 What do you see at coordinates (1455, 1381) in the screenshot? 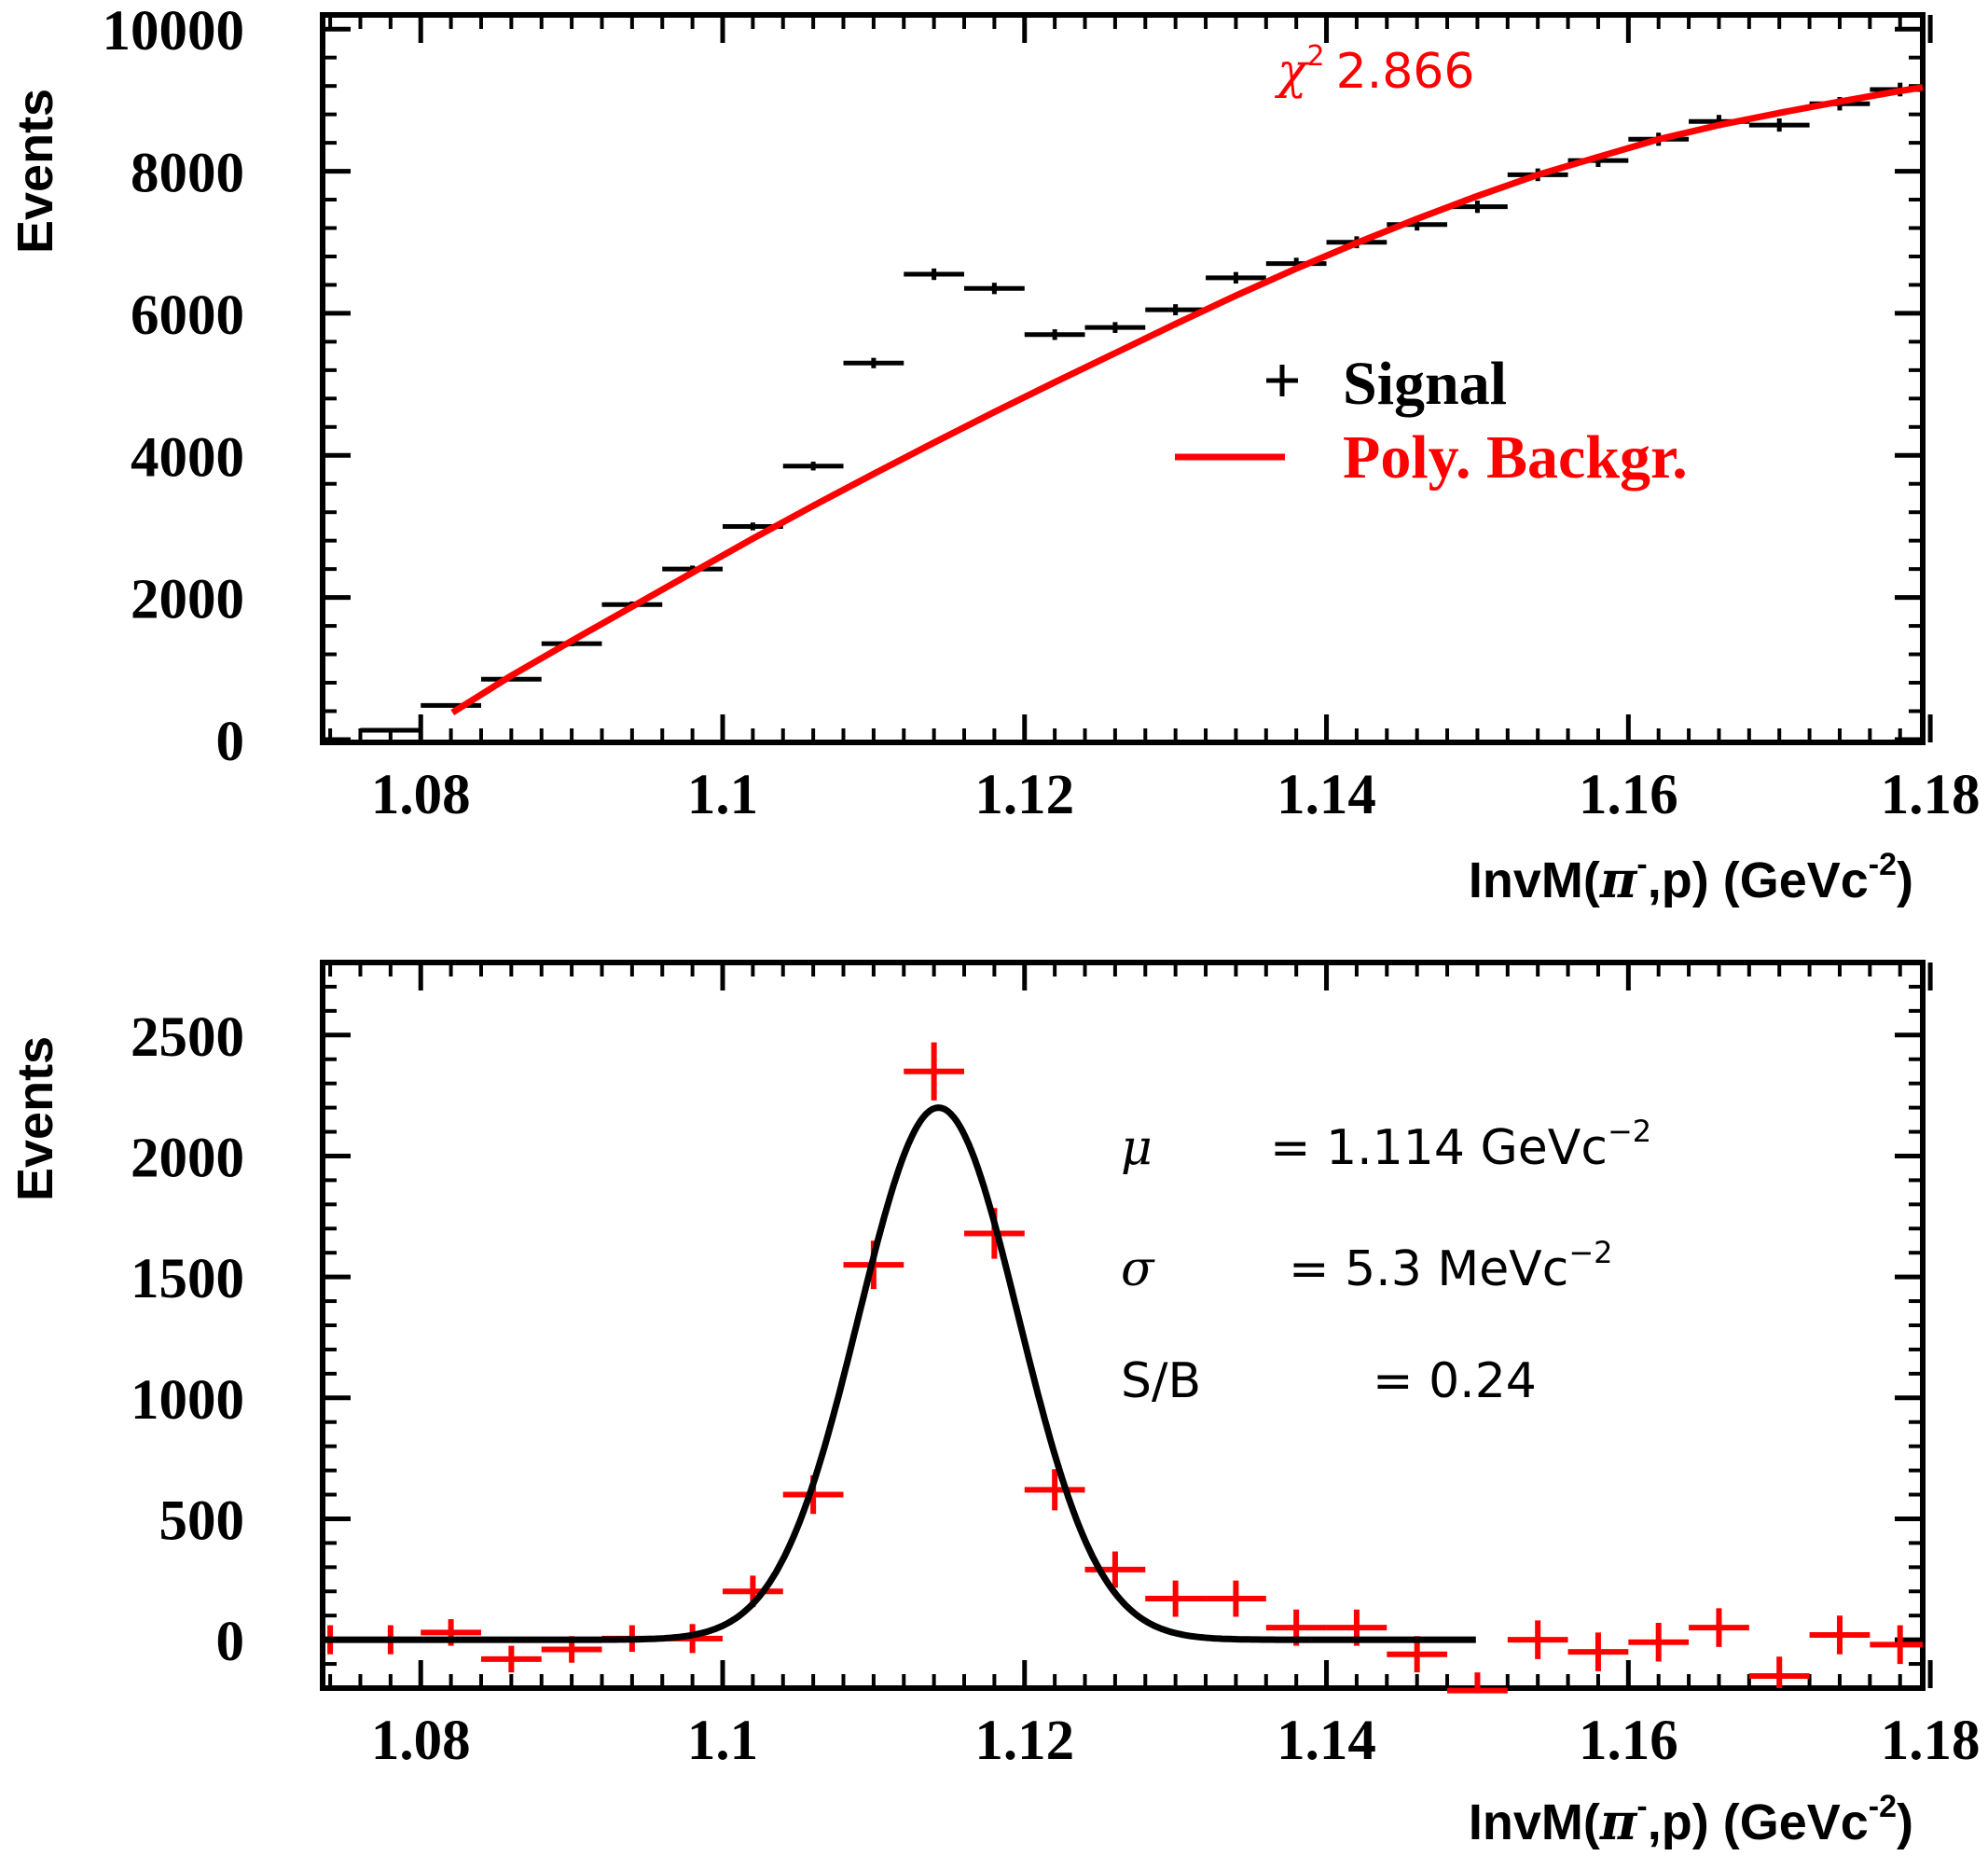
I see `fit-sb-value: = 0.24` at bounding box center [1455, 1381].